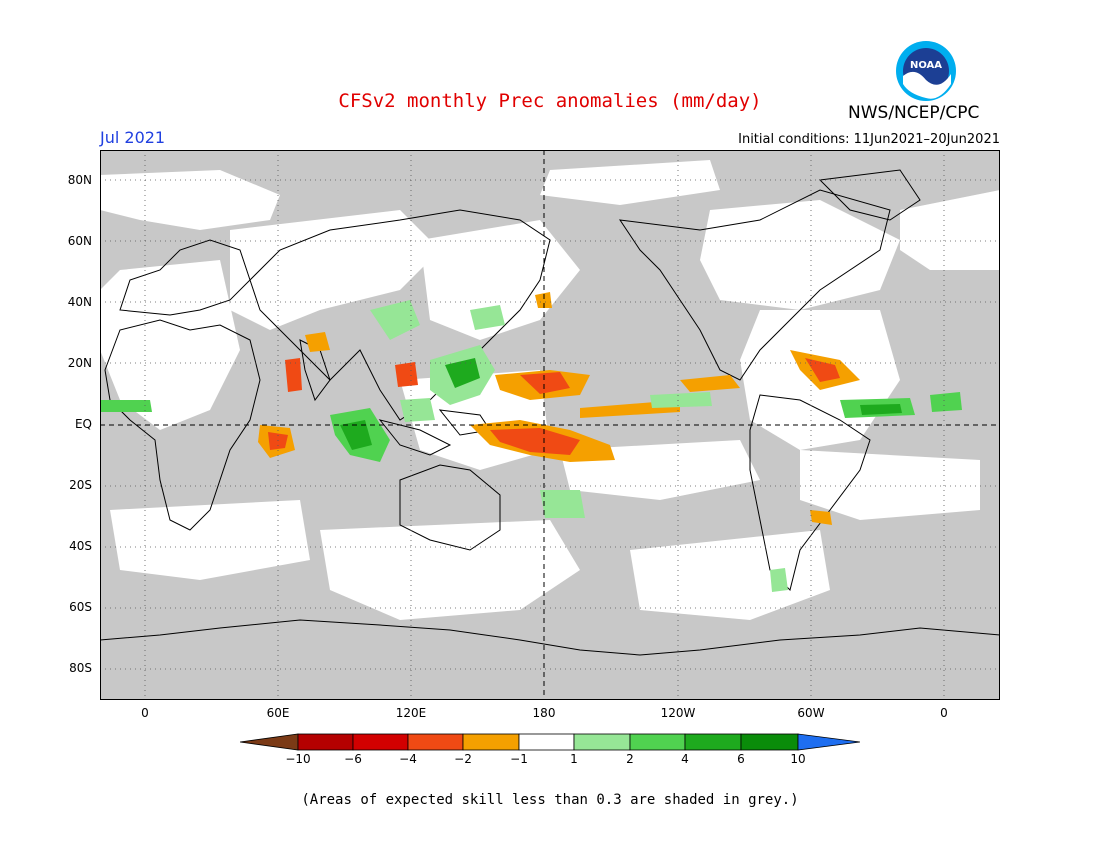 The width and height of the screenshot is (1100, 850). What do you see at coordinates (80, 546) in the screenshot?
I see `lat-label: 40S` at bounding box center [80, 546].